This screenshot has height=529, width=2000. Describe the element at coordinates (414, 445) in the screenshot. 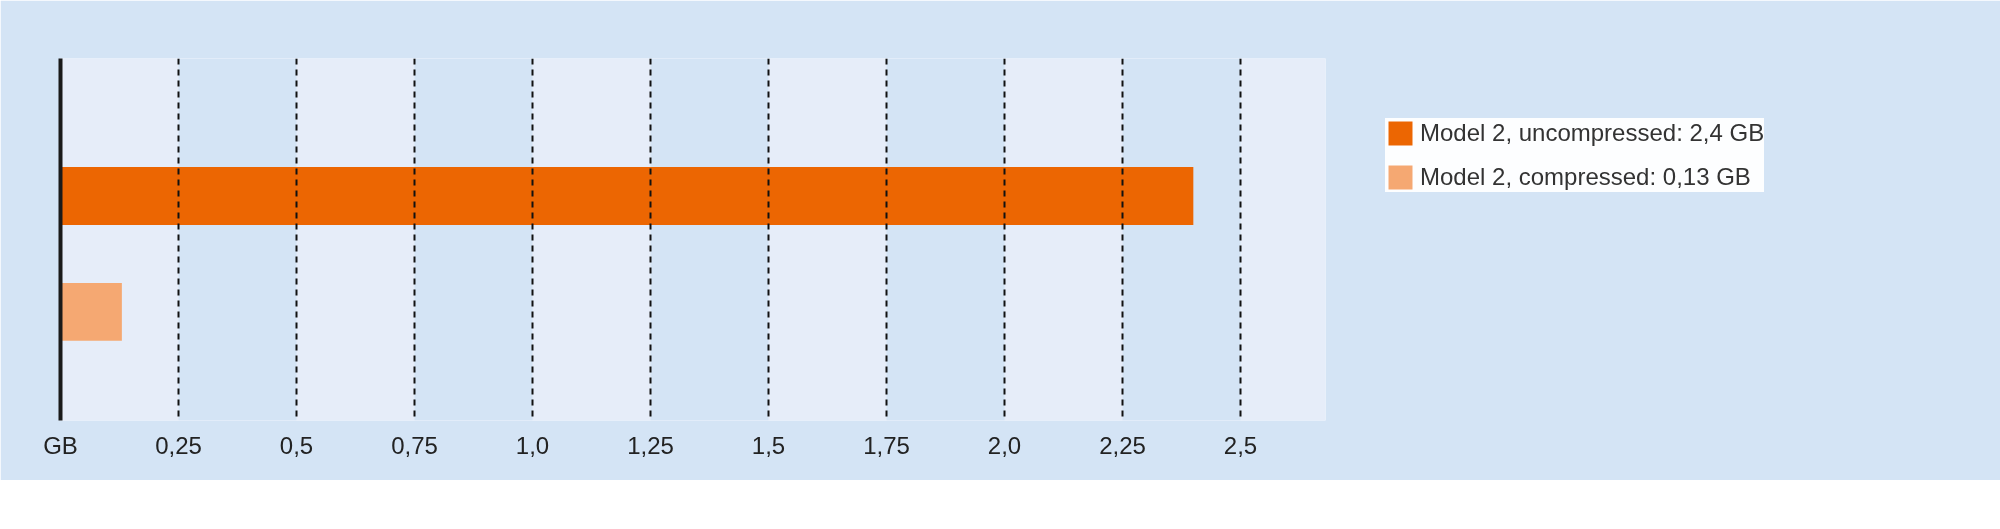

I see `x-tick-label: 0,75` at that location.